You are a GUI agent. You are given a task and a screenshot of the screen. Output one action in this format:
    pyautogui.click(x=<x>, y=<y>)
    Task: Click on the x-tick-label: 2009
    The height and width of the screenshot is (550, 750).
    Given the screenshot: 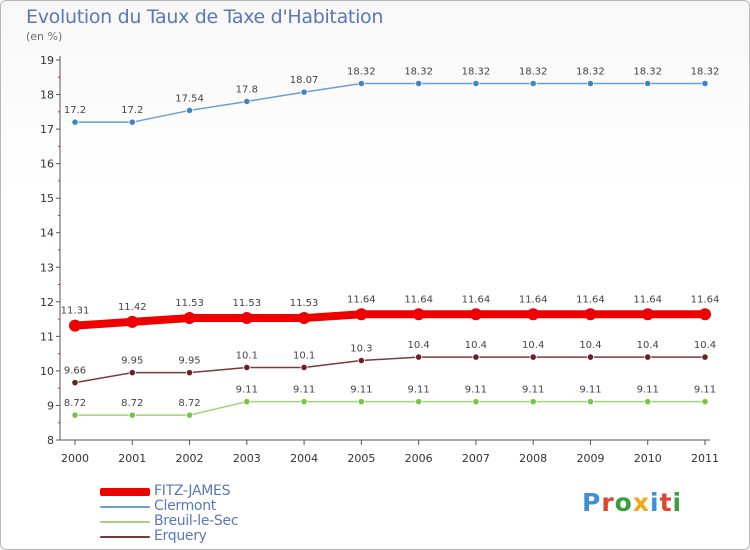 What is the action you would take?
    pyautogui.click(x=590, y=458)
    